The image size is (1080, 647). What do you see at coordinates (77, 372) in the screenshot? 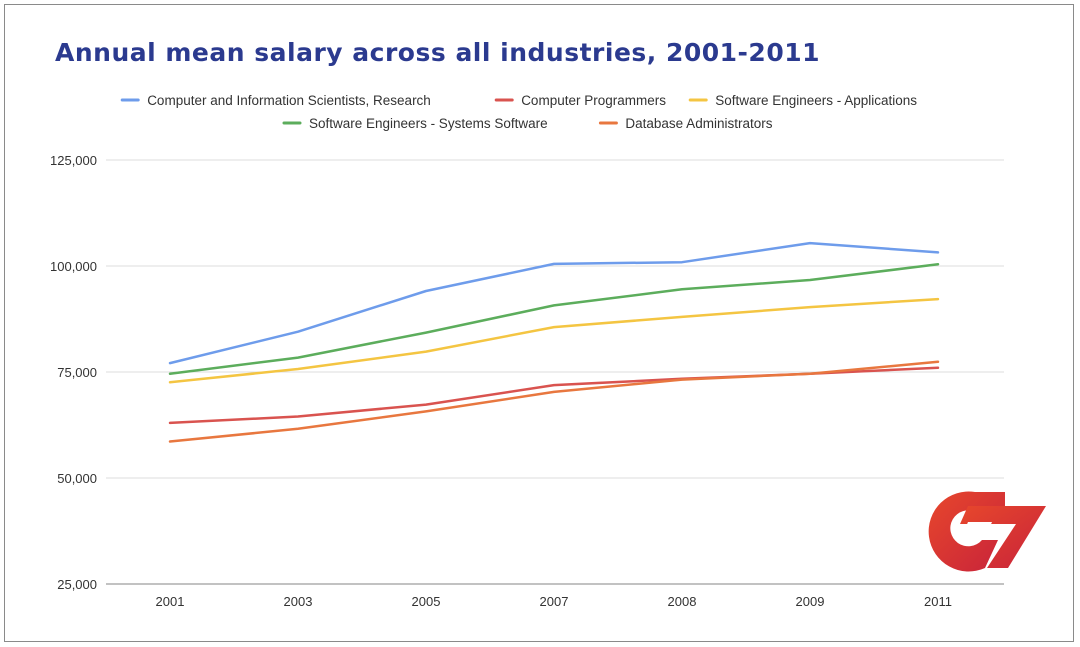
I see `y-tick-label: 75,000` at bounding box center [77, 372].